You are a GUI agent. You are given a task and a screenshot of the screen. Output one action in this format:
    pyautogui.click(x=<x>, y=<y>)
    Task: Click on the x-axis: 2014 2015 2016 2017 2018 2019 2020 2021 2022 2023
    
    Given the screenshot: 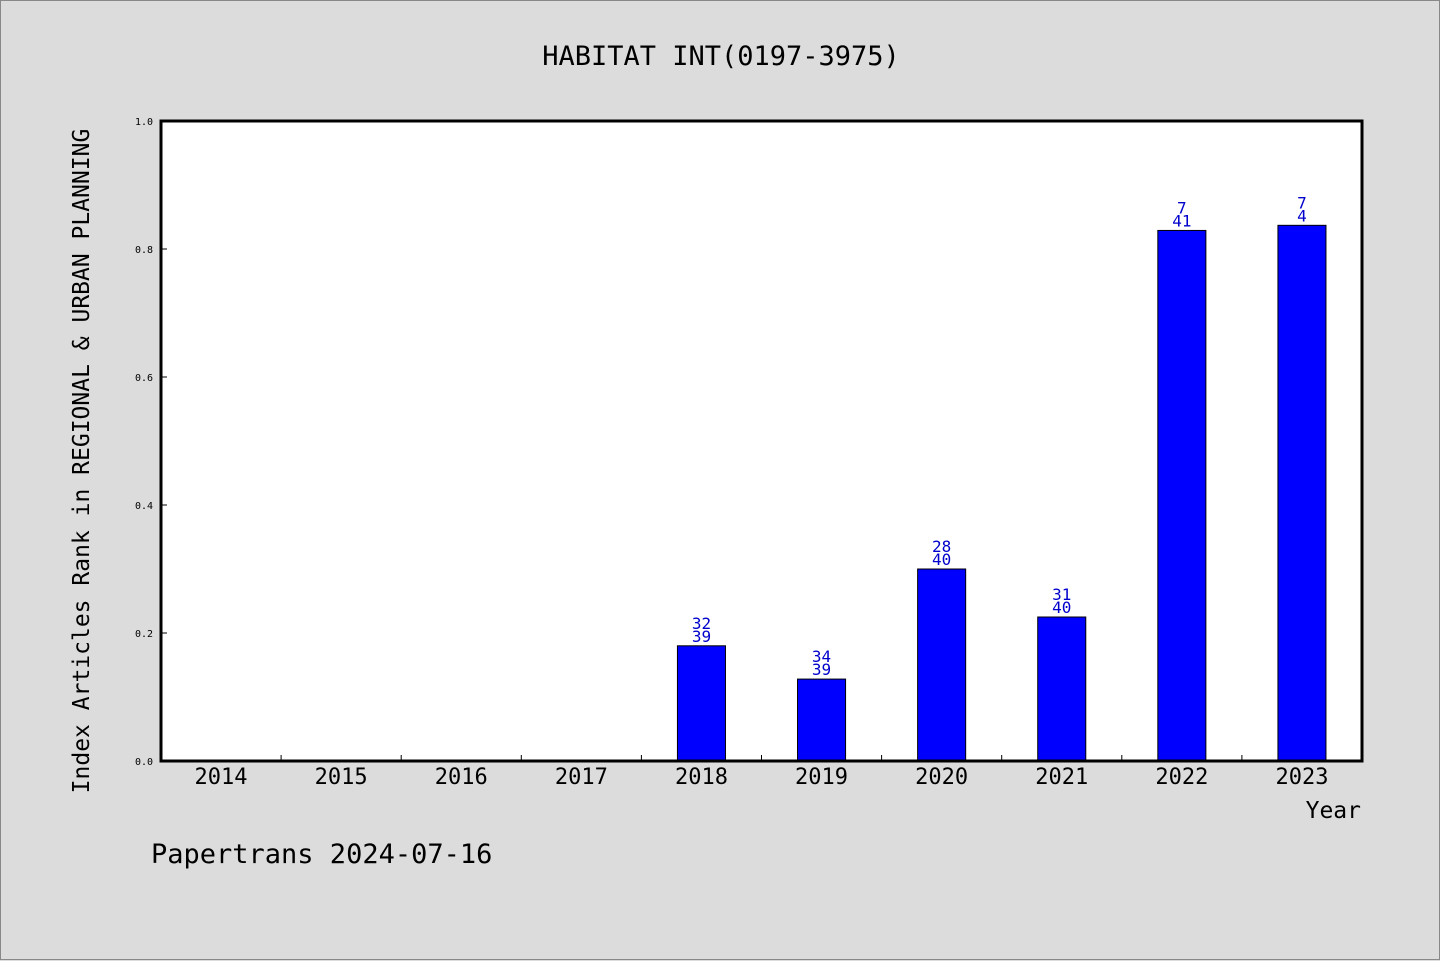 What is the action you would take?
    pyautogui.click(x=761, y=772)
    